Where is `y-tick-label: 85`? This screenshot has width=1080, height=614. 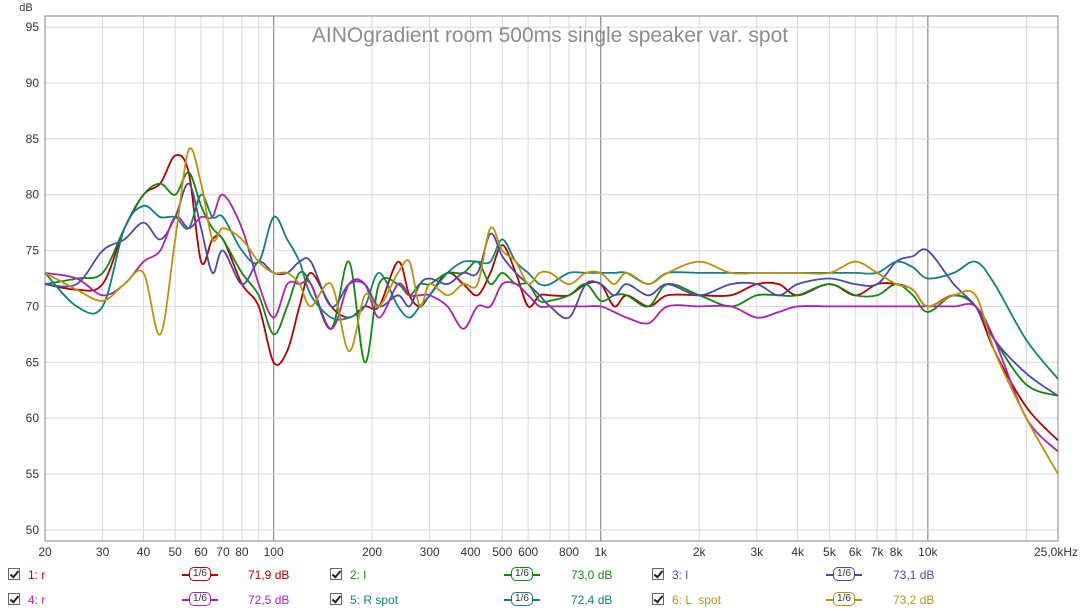 y-tick-label: 85 is located at coordinates (33, 139).